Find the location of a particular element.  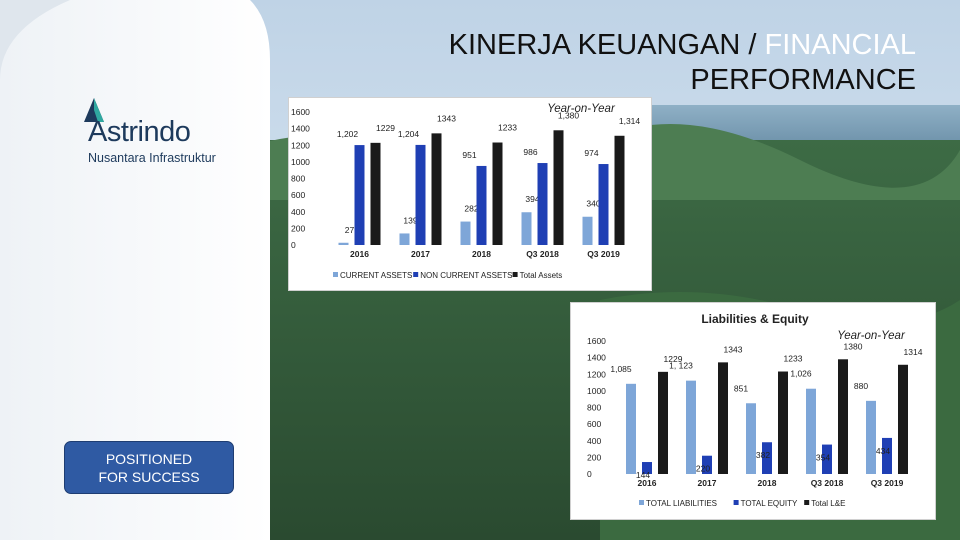

logo-name: Astrindo is located at coordinates (139, 132).